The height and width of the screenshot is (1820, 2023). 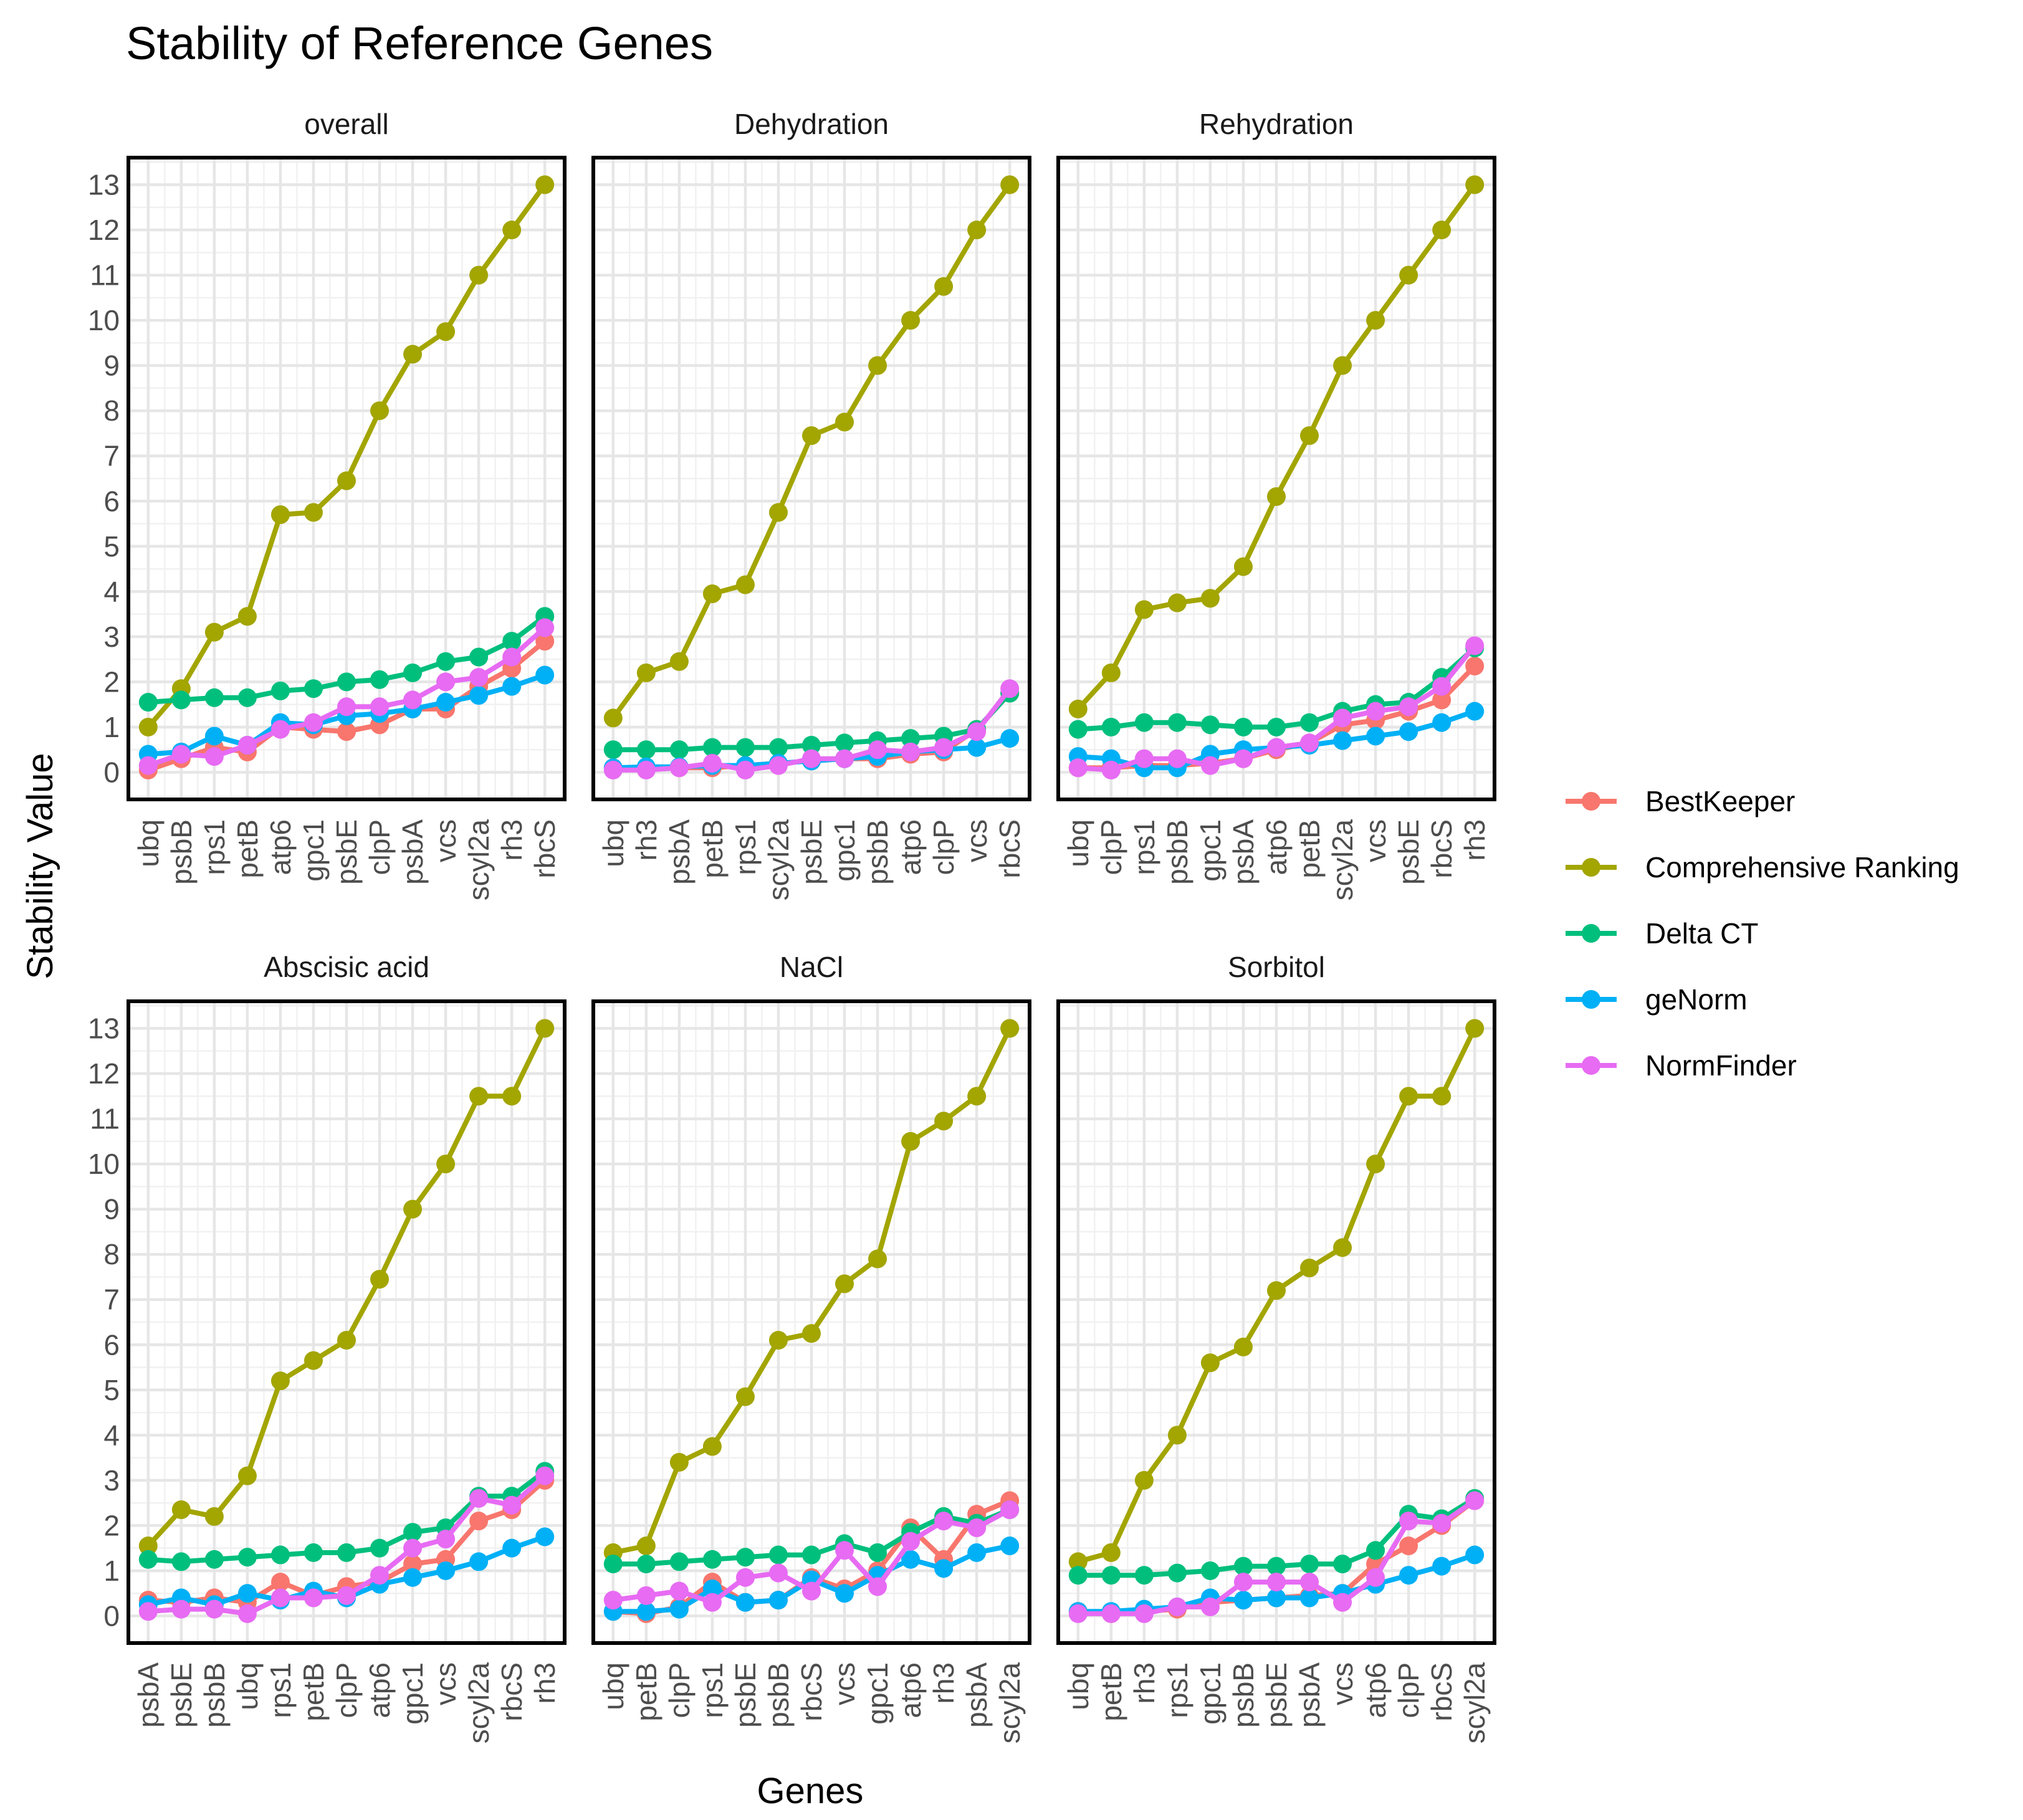 I want to click on x-tick-label: ubq, so click(x=613, y=843).